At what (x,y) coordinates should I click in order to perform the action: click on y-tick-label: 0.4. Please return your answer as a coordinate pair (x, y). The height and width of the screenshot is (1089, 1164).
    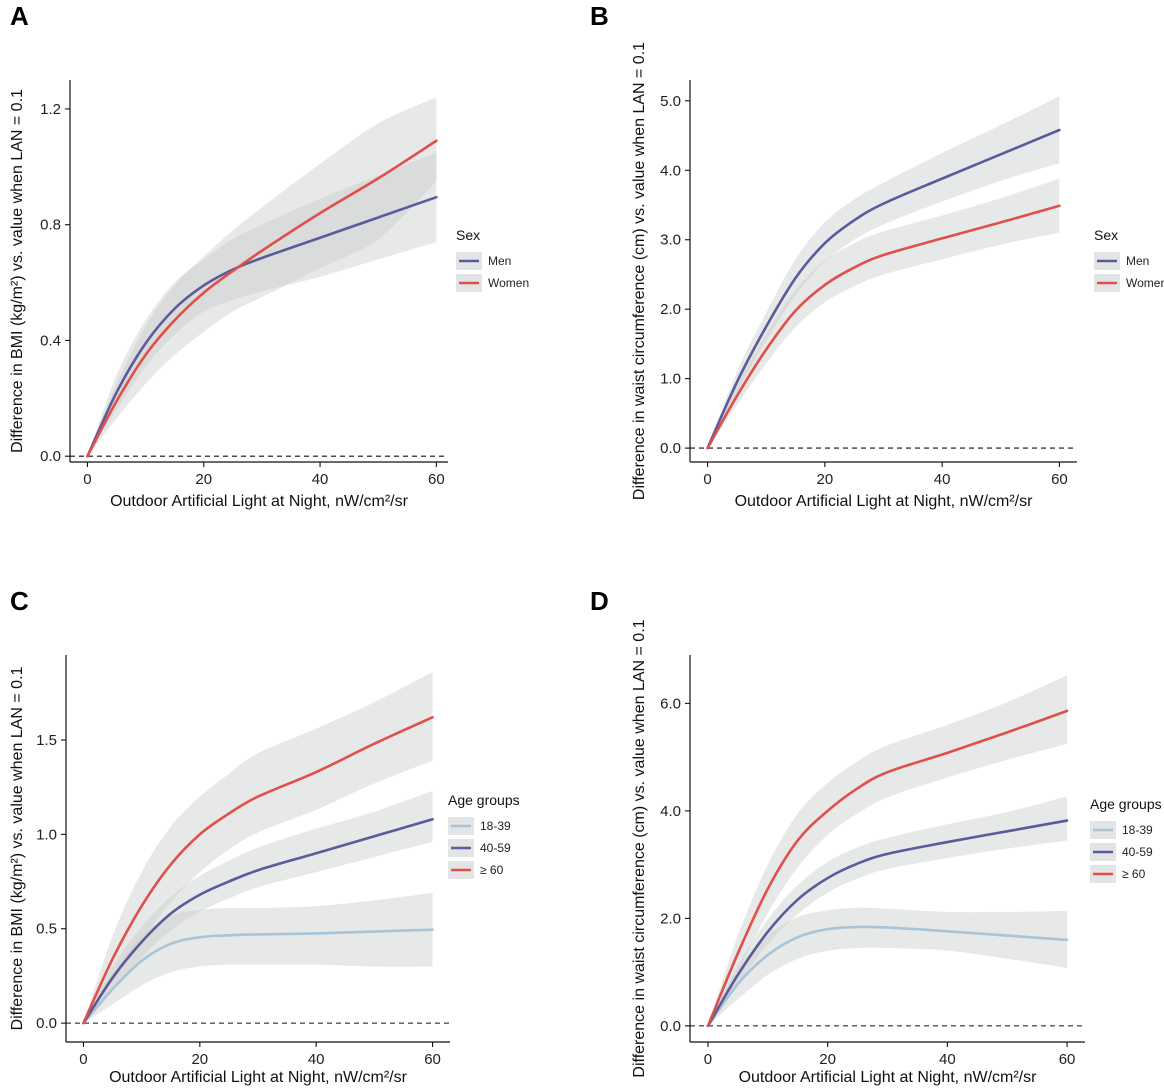
    Looking at the image, I should click on (50, 340).